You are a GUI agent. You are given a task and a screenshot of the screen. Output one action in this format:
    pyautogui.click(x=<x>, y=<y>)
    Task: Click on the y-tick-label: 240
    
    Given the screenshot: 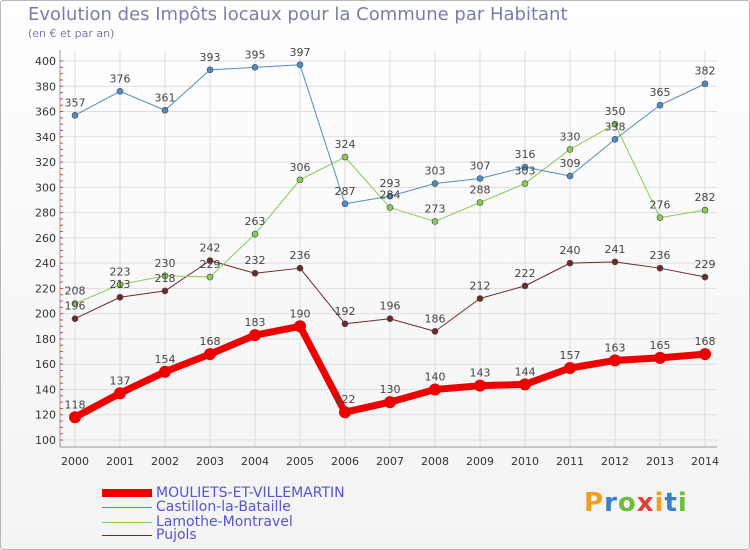 What is the action you would take?
    pyautogui.click(x=45, y=263)
    